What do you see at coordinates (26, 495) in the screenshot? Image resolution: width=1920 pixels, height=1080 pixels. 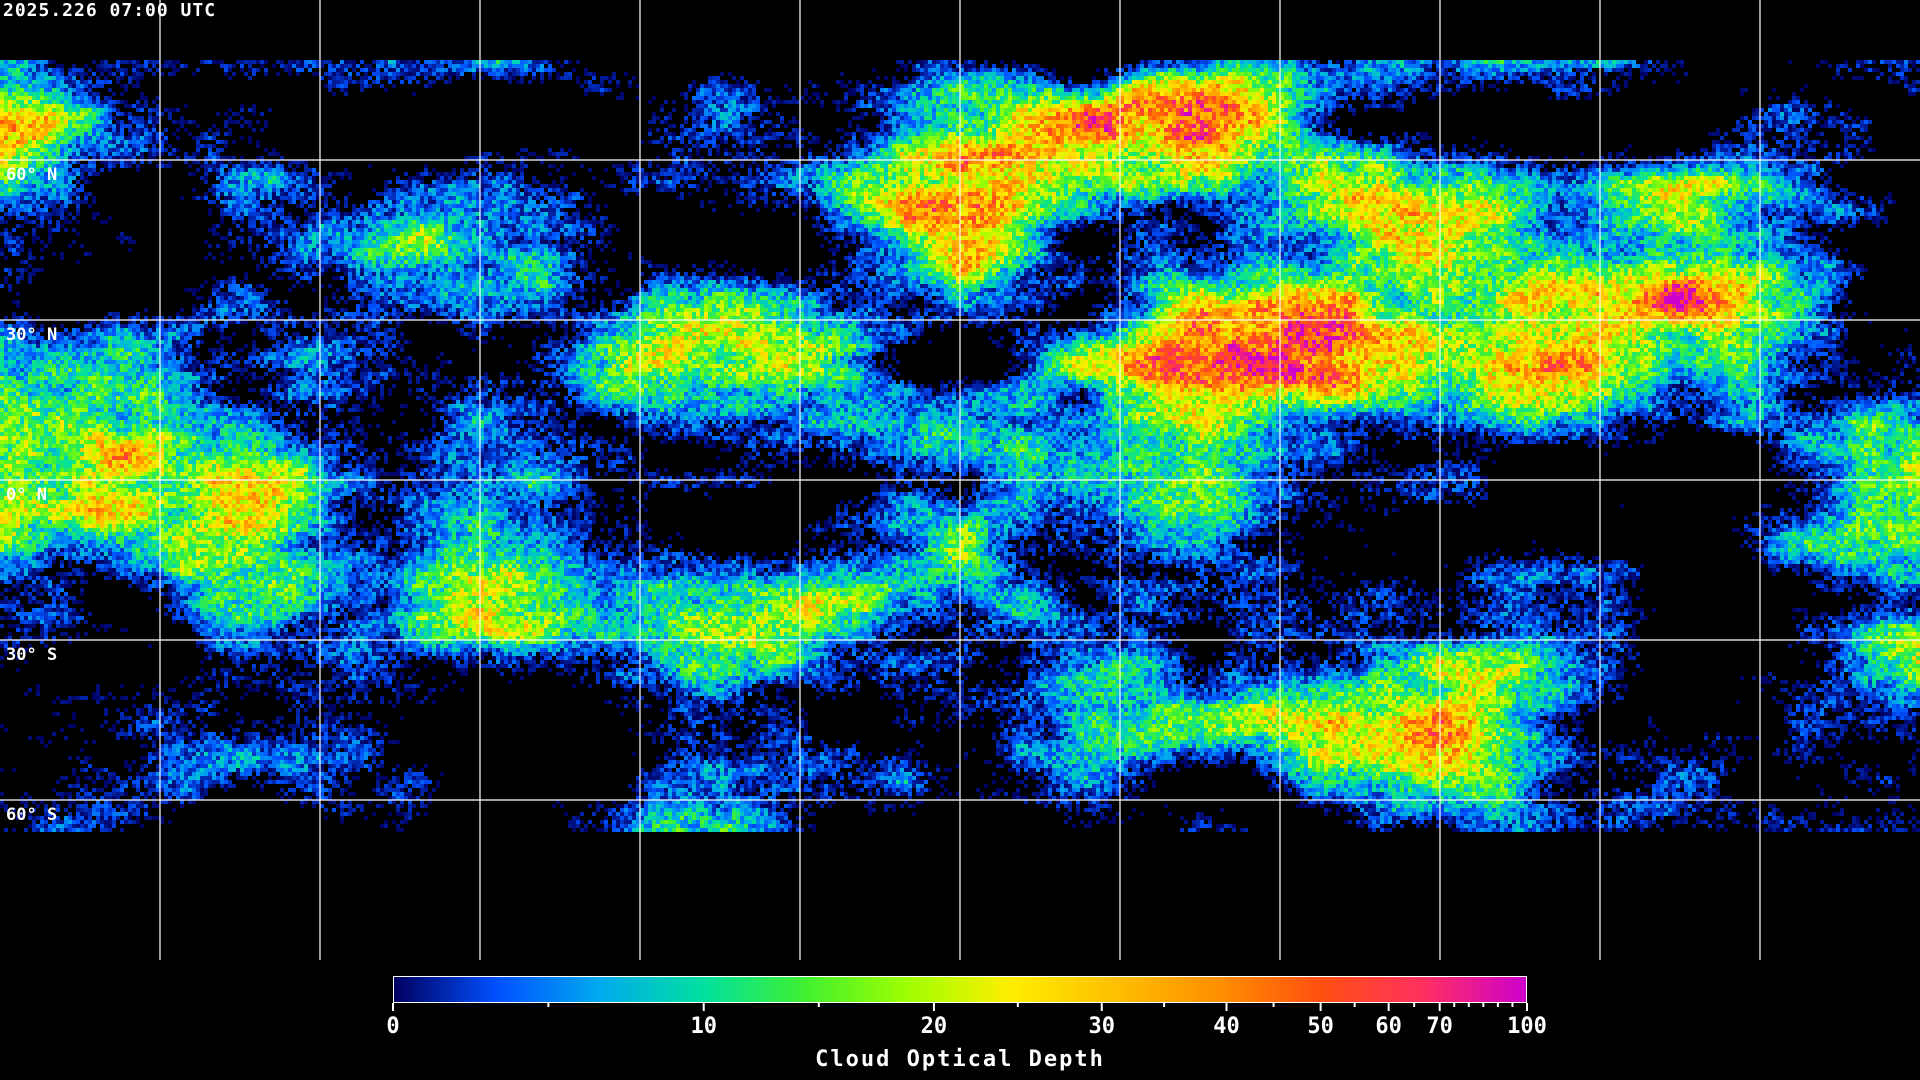 I see `lat-label-0: 0° N` at bounding box center [26, 495].